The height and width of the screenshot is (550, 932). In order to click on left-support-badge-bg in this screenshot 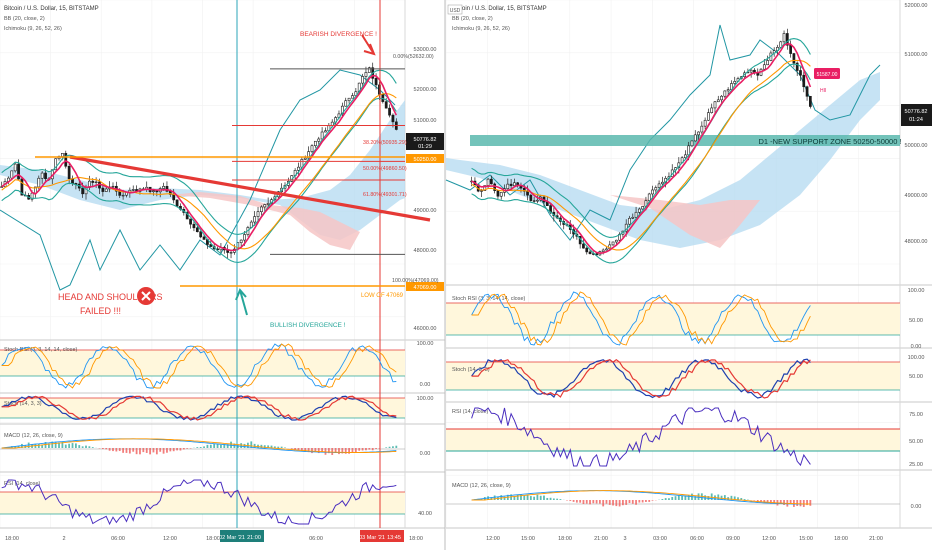, I will do `click(425, 158)`.